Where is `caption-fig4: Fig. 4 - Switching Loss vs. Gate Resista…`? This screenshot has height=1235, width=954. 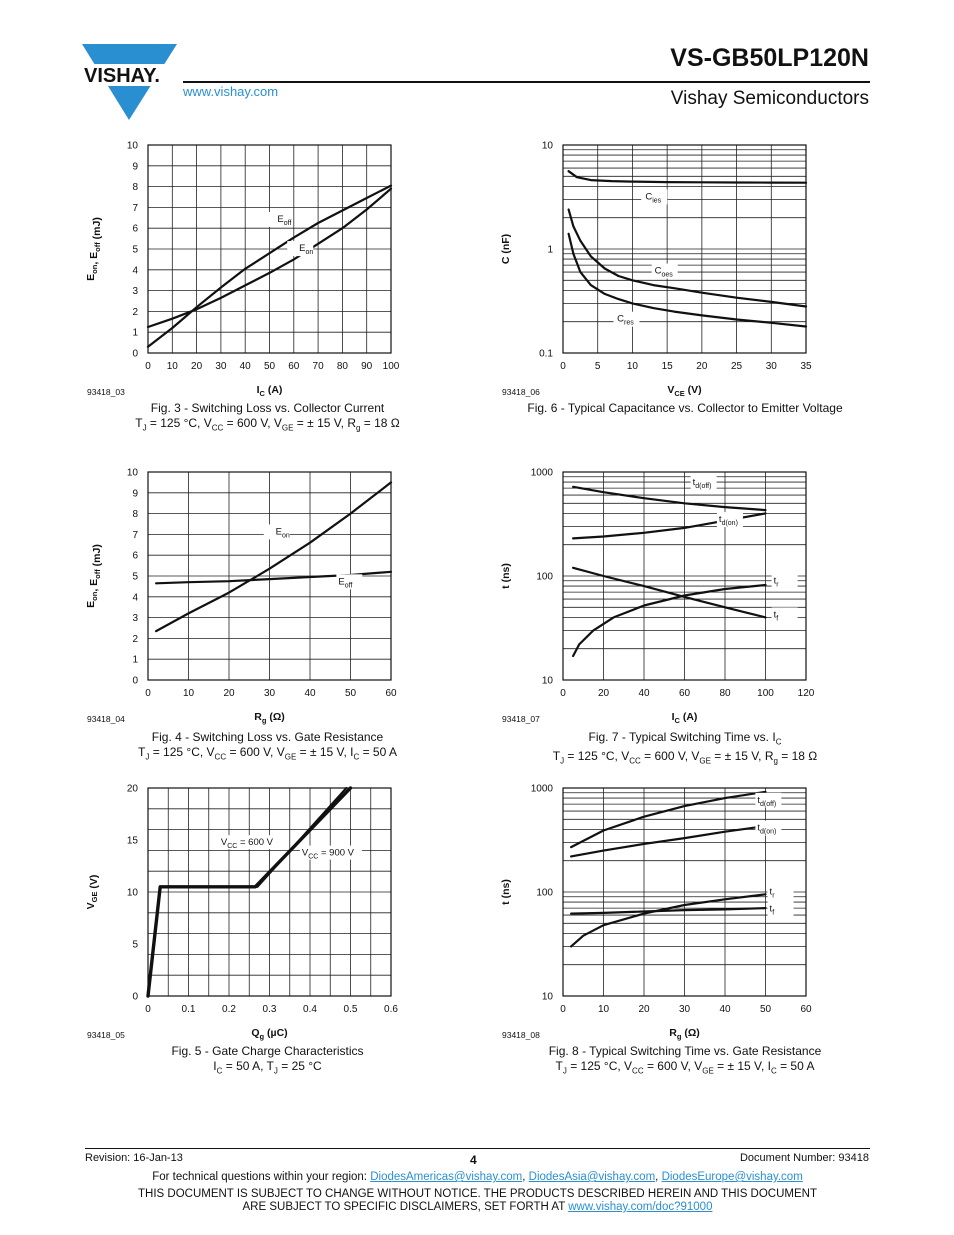
caption-fig4: Fig. 4 - Switching Loss vs. Gate Resista… is located at coordinates (267, 747).